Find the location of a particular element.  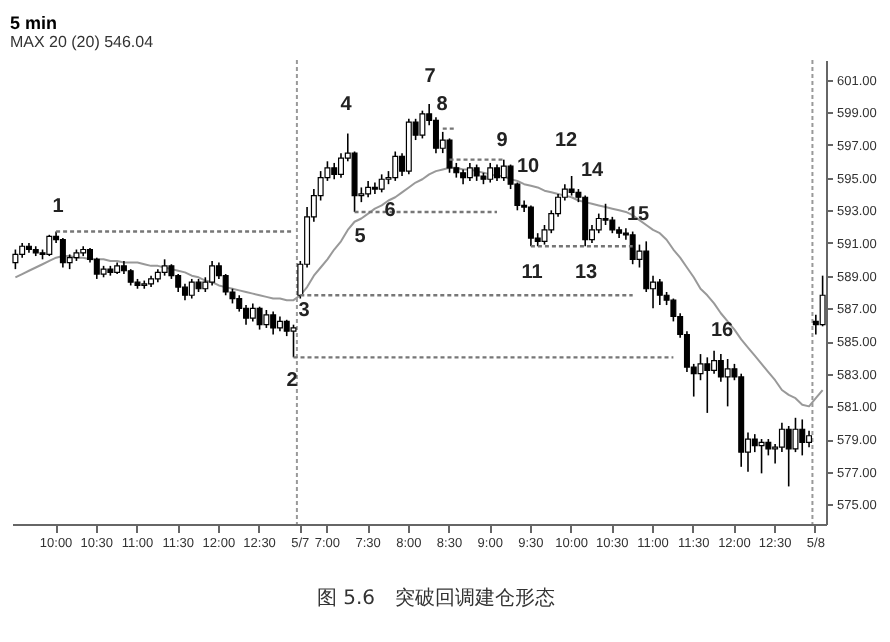

chart-subtitle: MAX 20 (20) 546.04 is located at coordinates (82, 42).